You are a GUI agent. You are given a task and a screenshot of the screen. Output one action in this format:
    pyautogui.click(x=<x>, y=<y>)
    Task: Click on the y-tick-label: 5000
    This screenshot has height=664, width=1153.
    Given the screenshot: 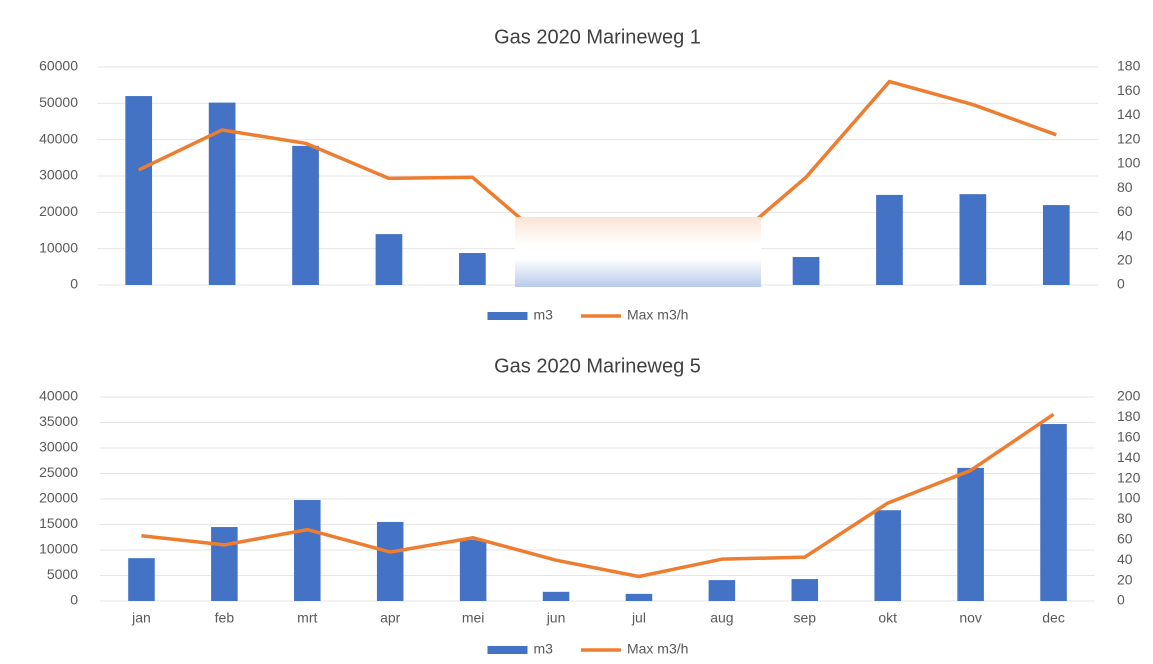 What is the action you would take?
    pyautogui.click(x=62, y=574)
    